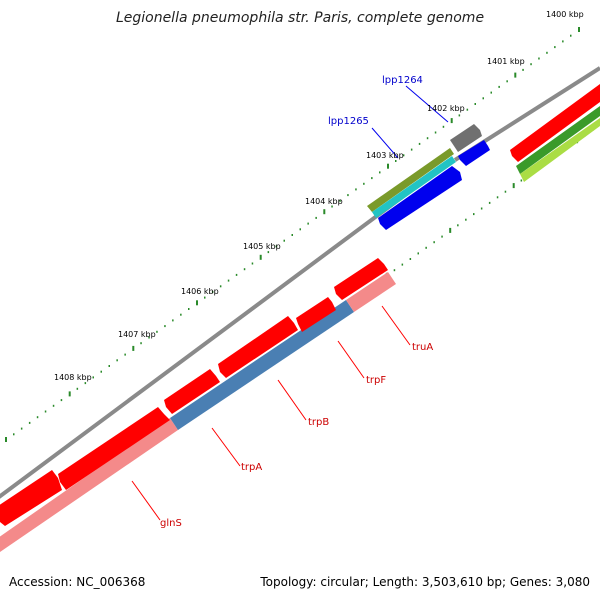  What do you see at coordinates (414, 187) in the screenshot?
I see `gene-cyan` at bounding box center [414, 187].